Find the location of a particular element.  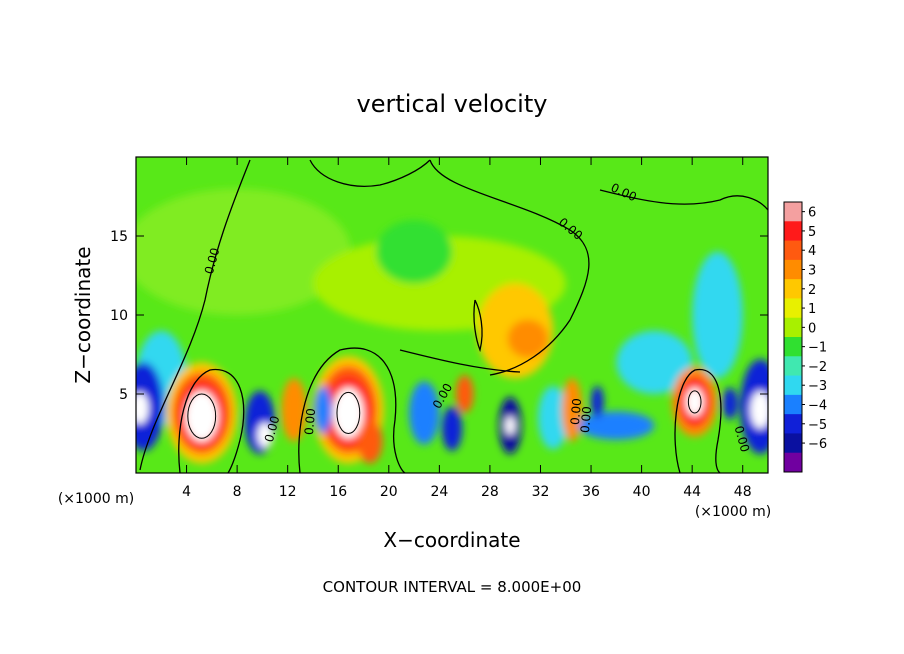

colorbar-tick-label: 0 is located at coordinates (812, 328).